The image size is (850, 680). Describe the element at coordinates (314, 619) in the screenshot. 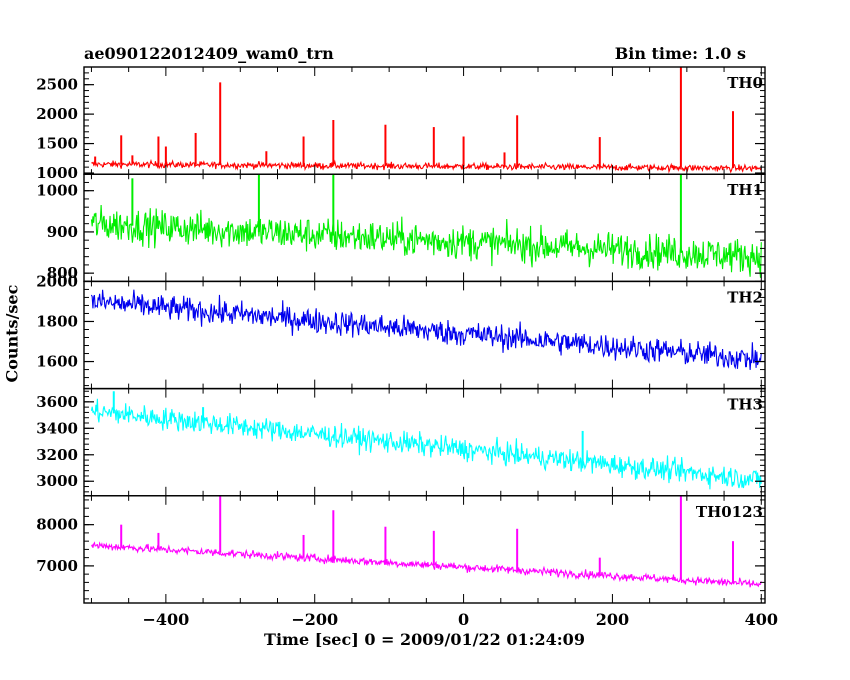

I see `x-tick-label: −200` at that location.